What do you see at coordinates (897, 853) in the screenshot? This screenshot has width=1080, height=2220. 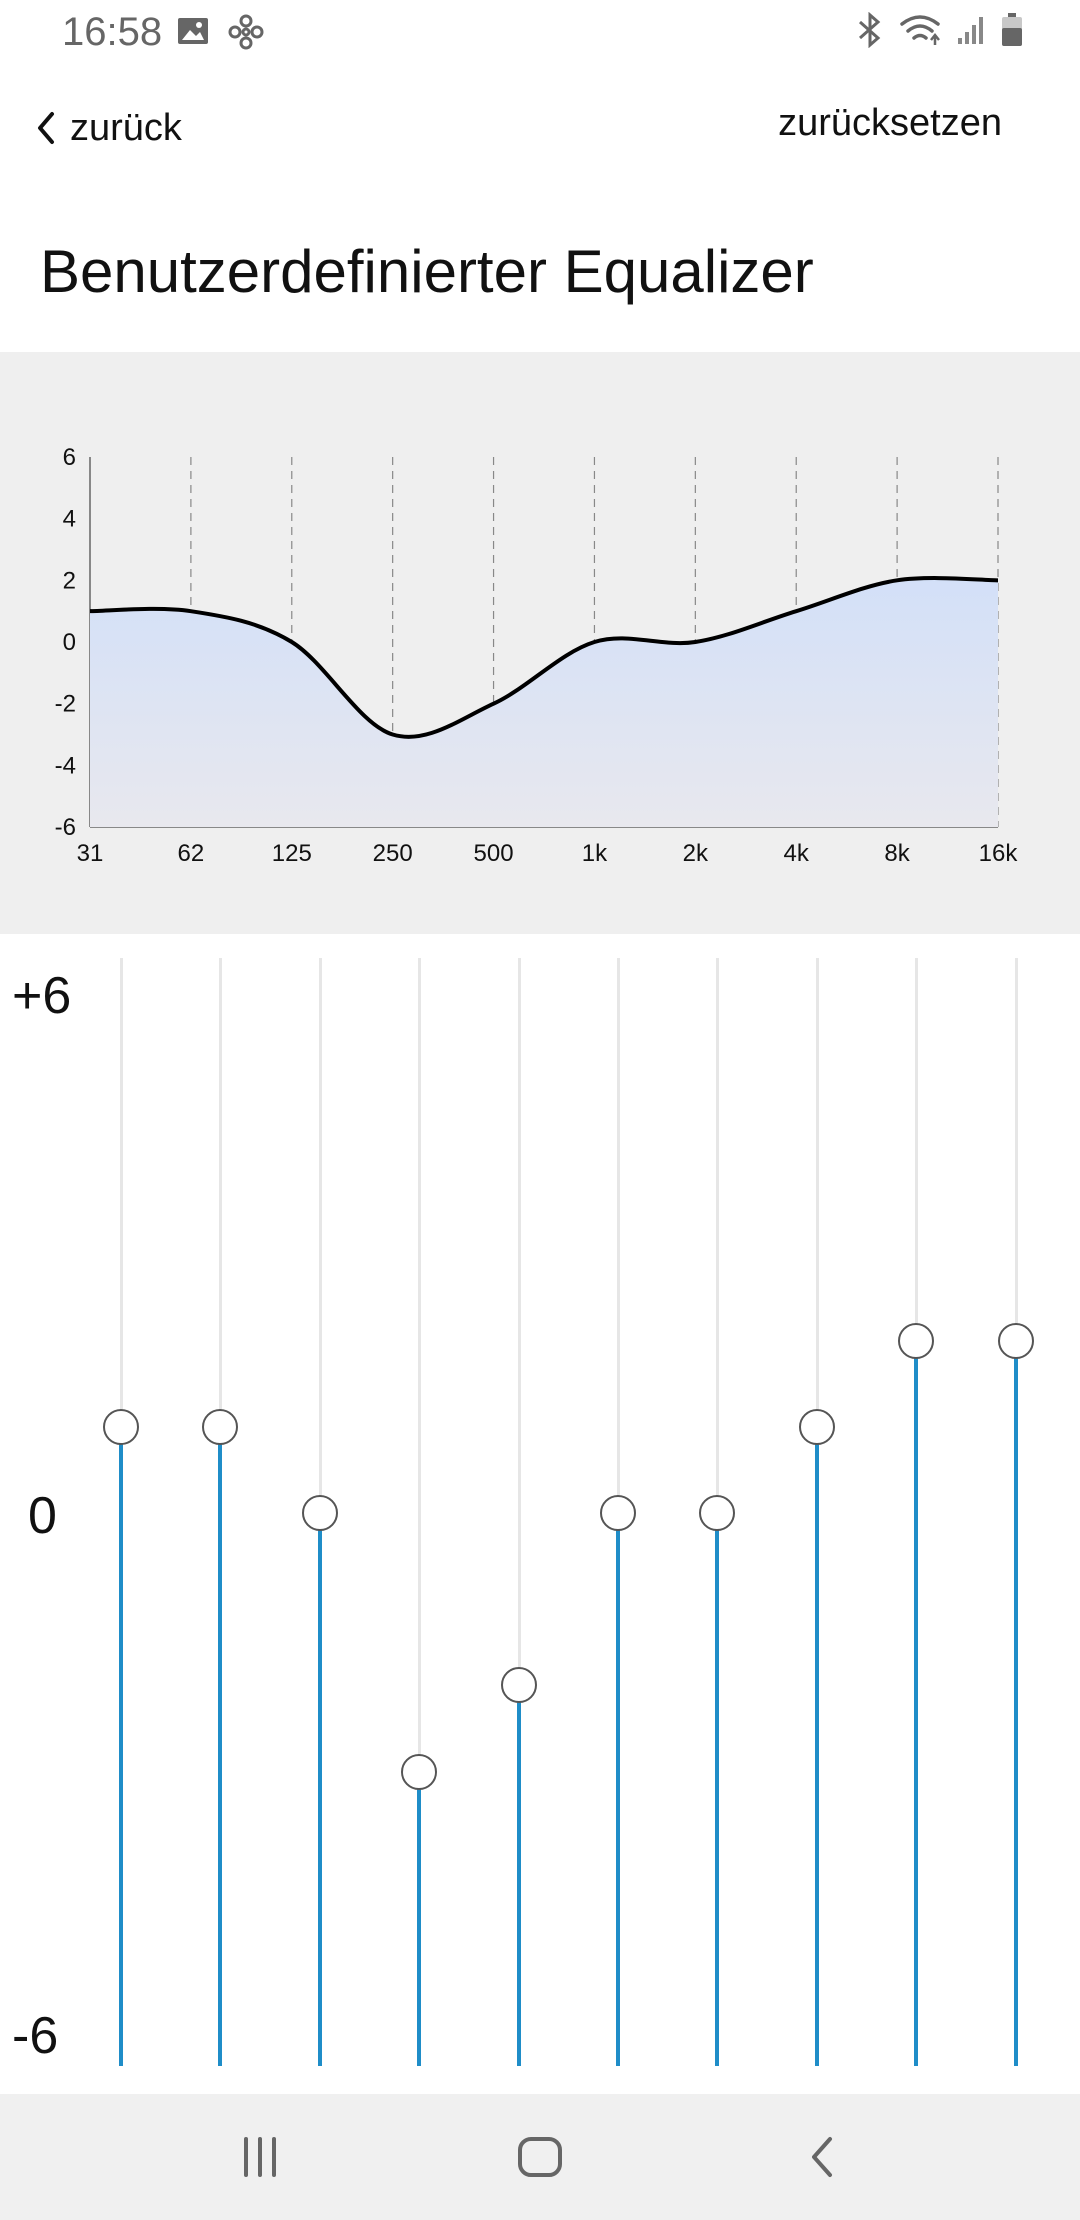 I see `x-tick-label: 8k` at bounding box center [897, 853].